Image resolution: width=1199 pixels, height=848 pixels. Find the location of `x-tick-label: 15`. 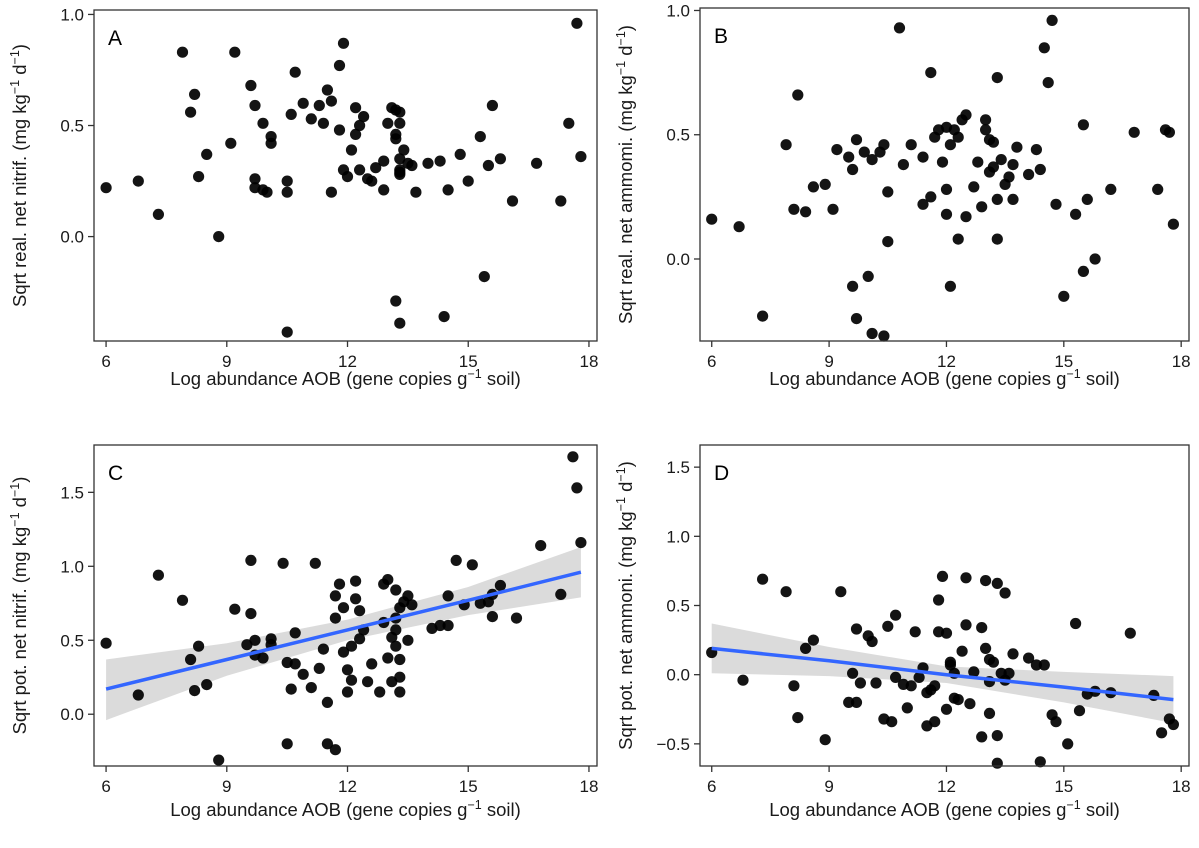

x-tick-label: 15 is located at coordinates (468, 361).